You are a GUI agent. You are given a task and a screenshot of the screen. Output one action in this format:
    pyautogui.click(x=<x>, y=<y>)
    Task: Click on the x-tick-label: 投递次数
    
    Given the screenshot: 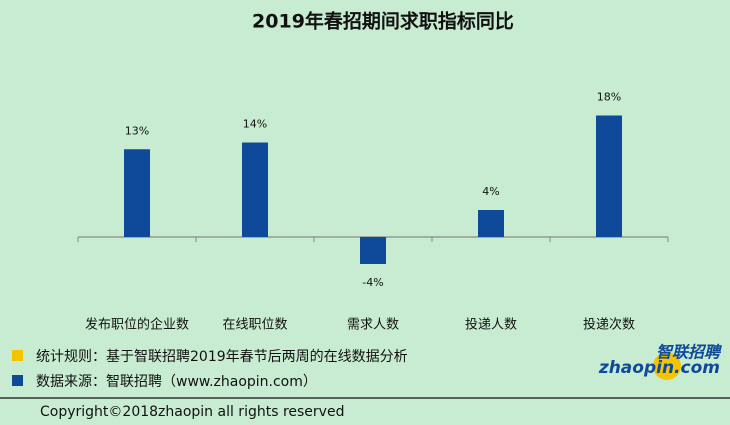 What is the action you would take?
    pyautogui.click(x=609, y=325)
    